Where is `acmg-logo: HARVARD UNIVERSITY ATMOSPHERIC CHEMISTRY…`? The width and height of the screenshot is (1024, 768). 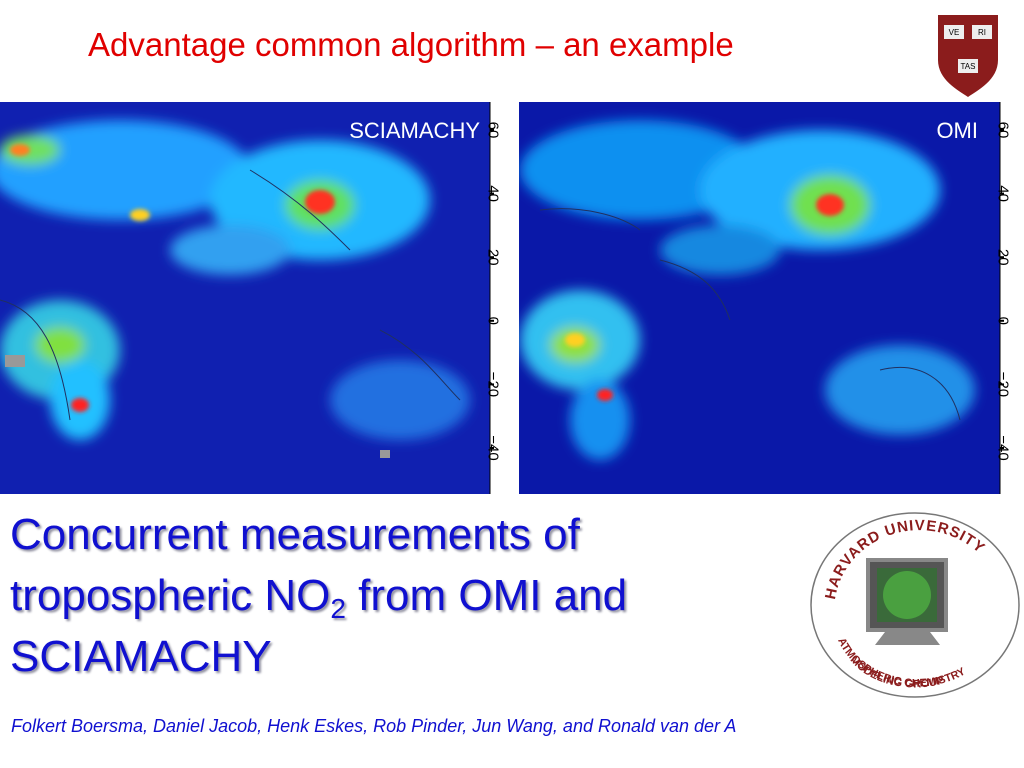
acmg-logo: HARVARD UNIVERSITY ATMOSPHERIC CHEMISTRY… is located at coordinates (915, 605).